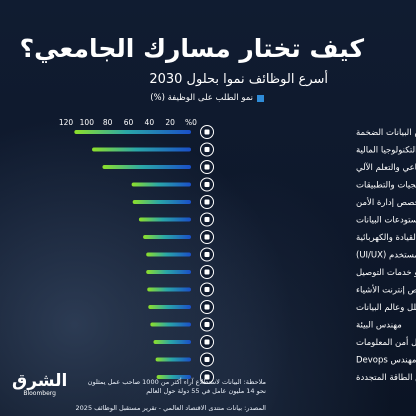 The image size is (416, 416). Describe the element at coordinates (207, 342) in the screenshot. I see `shield-icon-glyph` at that location.